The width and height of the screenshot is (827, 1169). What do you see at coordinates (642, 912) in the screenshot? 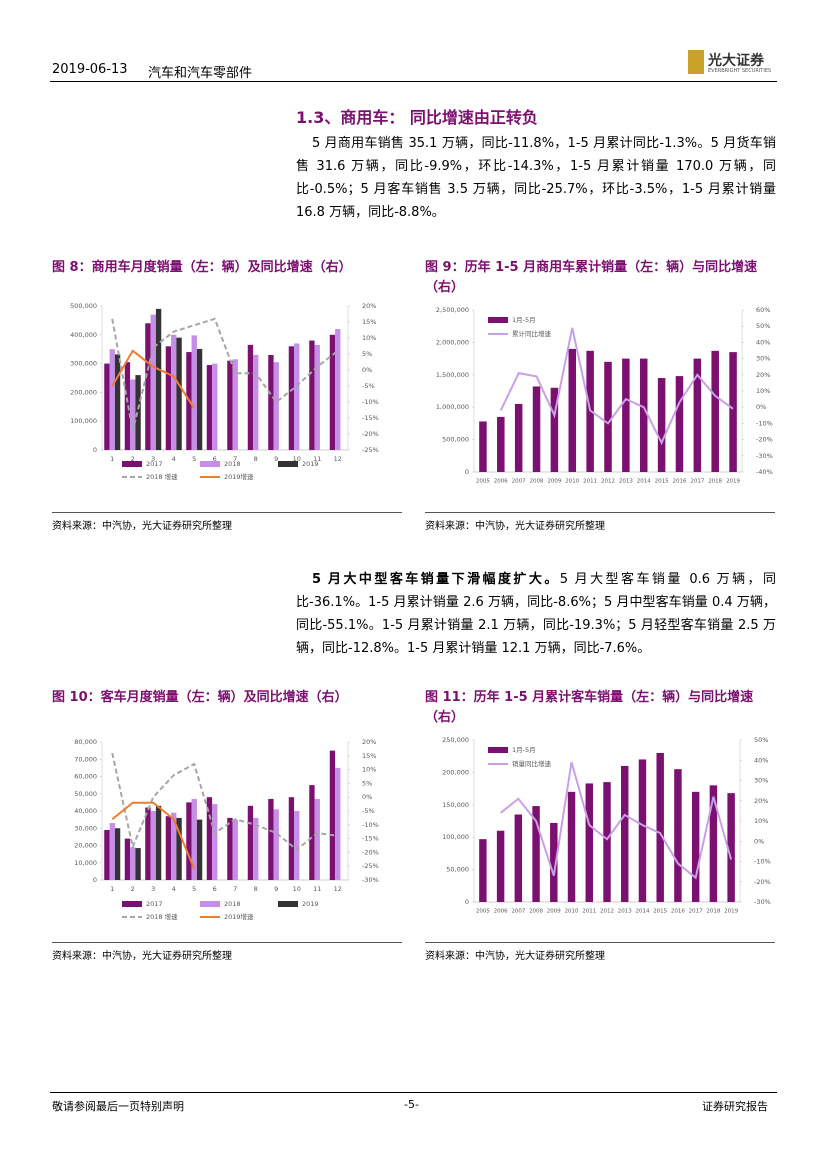
I see `x-tick-label: 2014` at bounding box center [642, 912].